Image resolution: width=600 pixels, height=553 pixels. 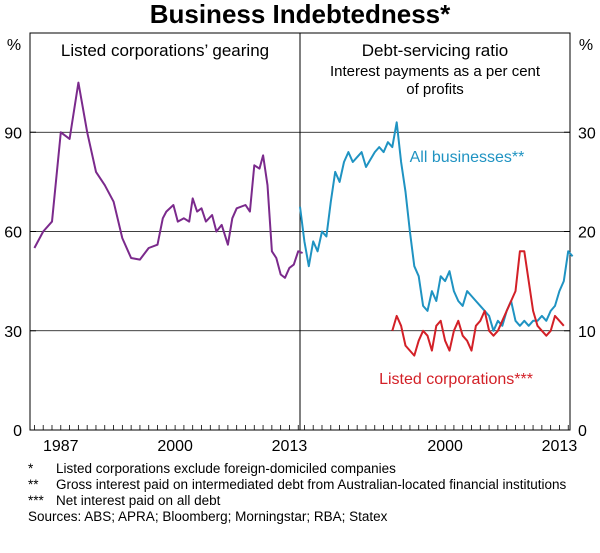 I want to click on footnote-mark: ***, so click(x=36, y=500).